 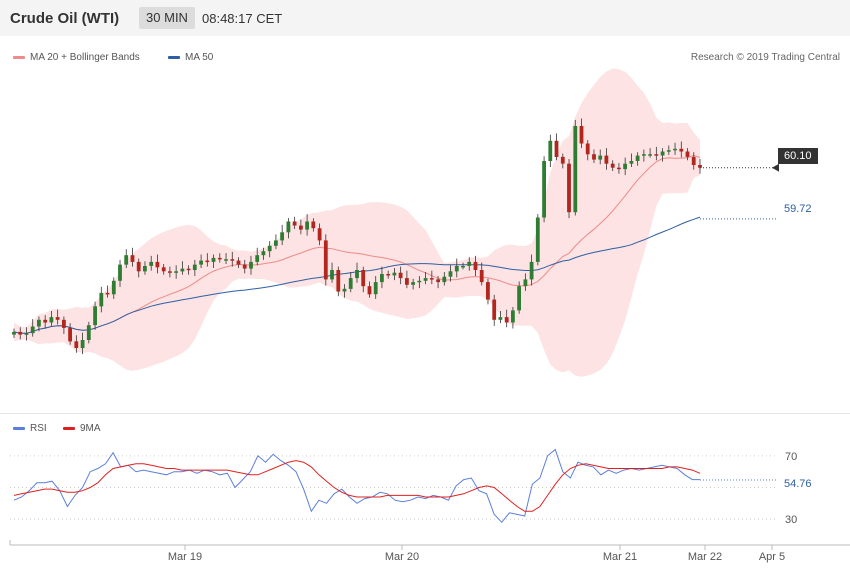 I want to click on last-price-tag: 60.10, so click(x=798, y=156).